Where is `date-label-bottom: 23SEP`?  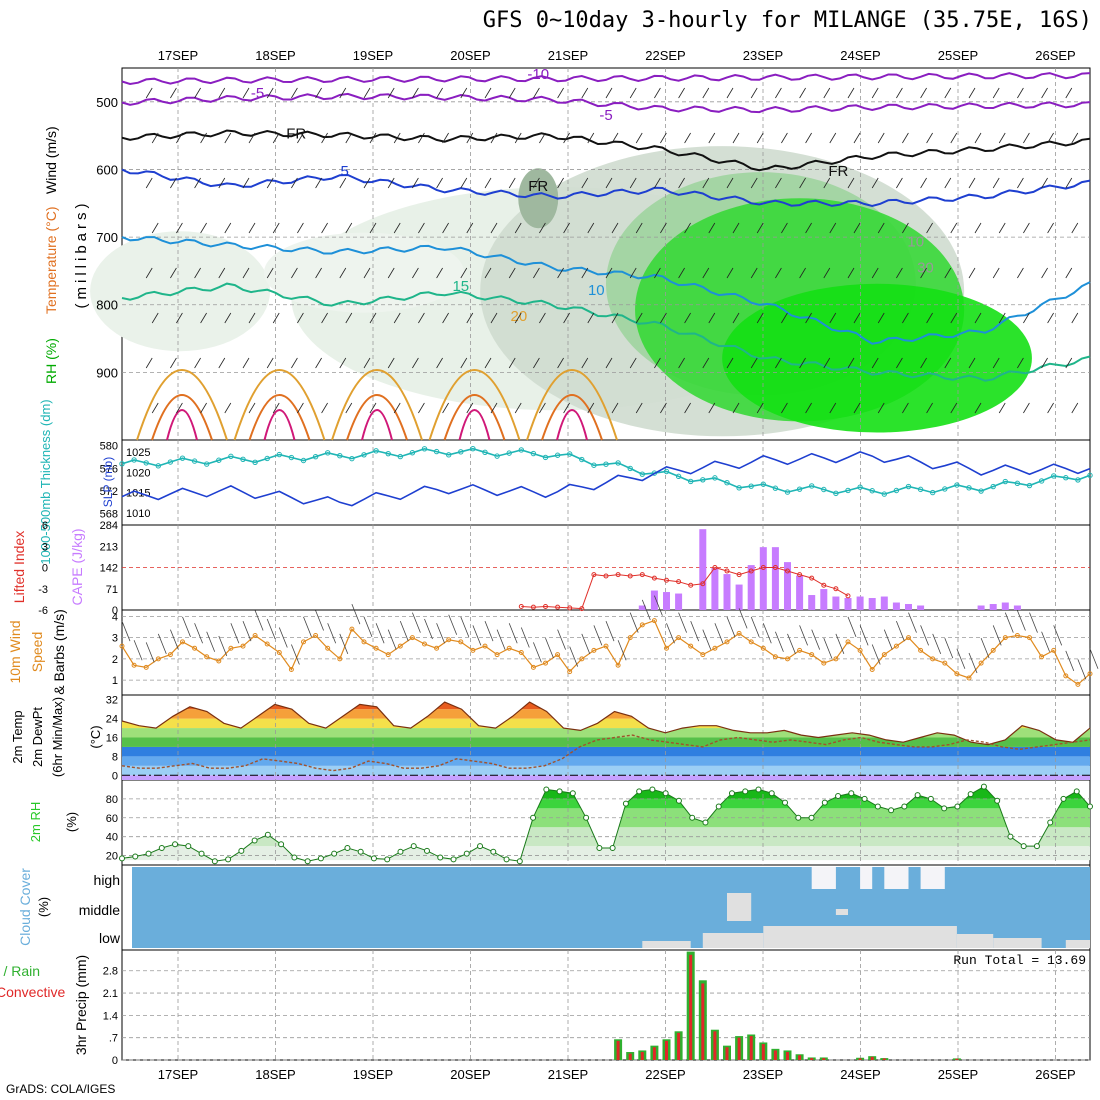 date-label-bottom: 23SEP is located at coordinates (763, 1074).